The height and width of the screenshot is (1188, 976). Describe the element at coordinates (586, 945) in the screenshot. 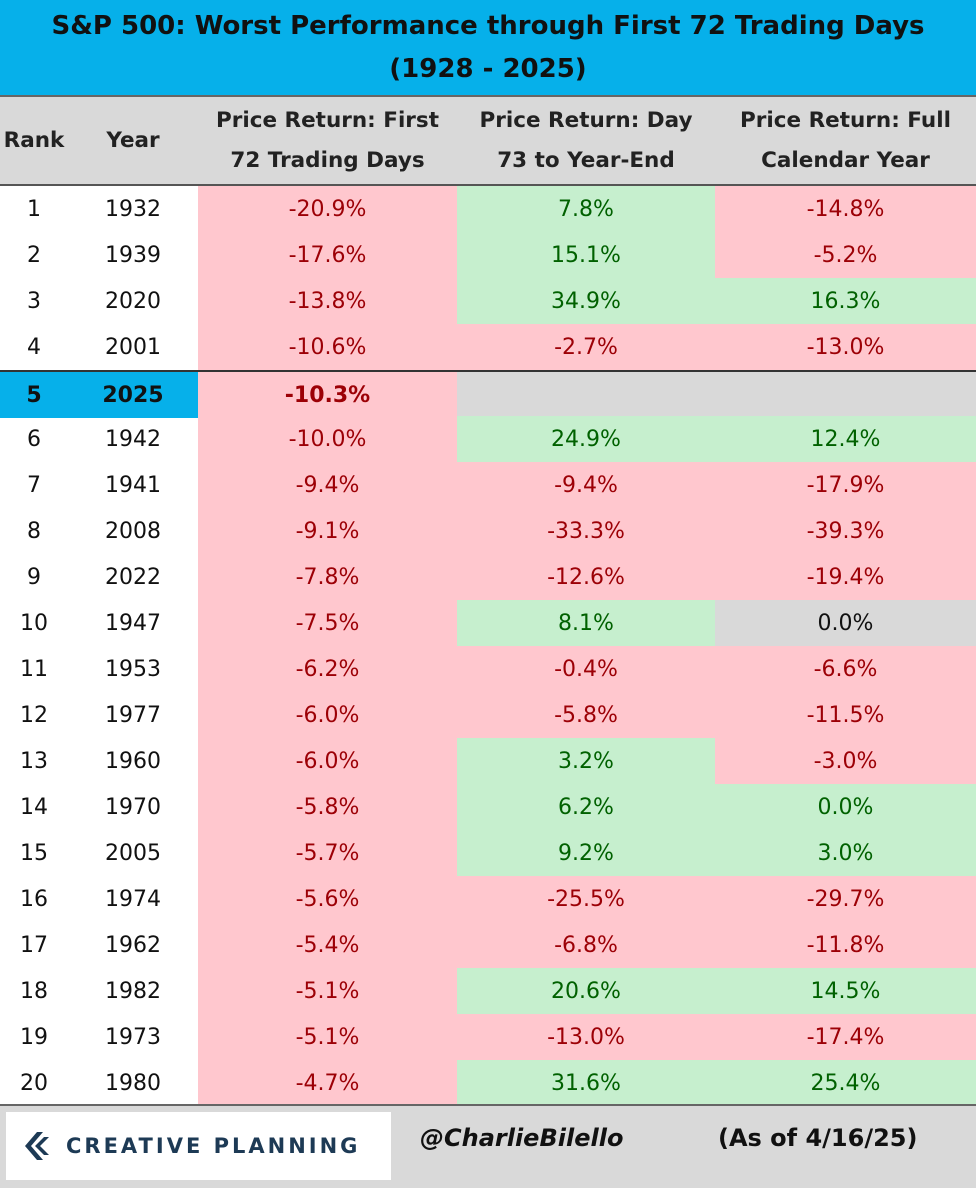

I see `cell-ret2: -6.8%` at that location.